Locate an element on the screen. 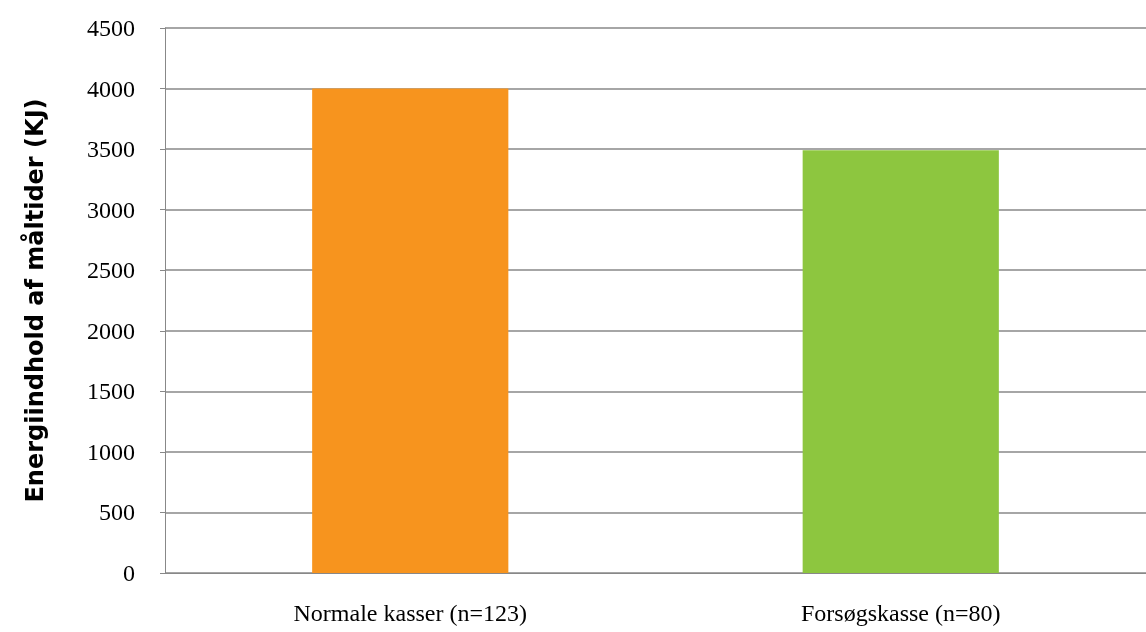 This screenshot has height=632, width=1146. y-tick-label: 0 is located at coordinates (129, 573).